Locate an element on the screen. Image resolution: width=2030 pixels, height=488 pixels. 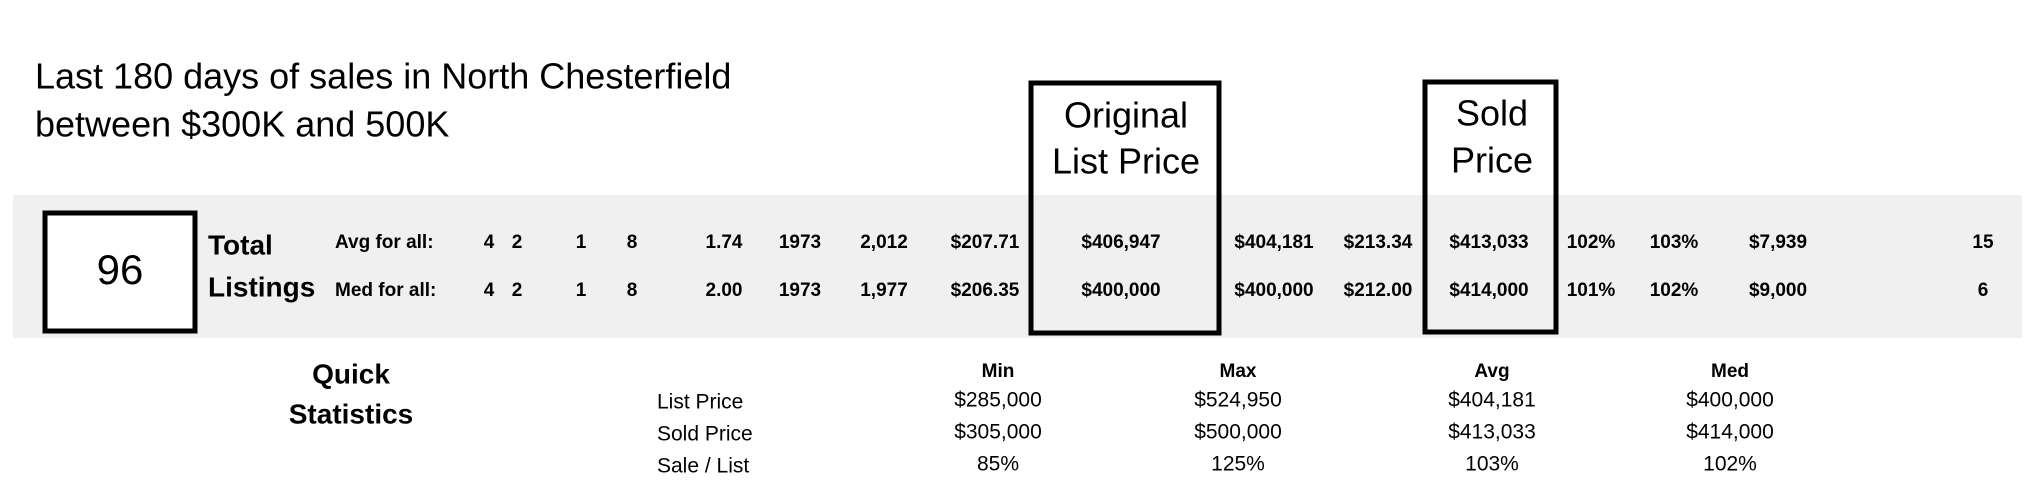
stats-value: $500,000 is located at coordinates (1238, 432).